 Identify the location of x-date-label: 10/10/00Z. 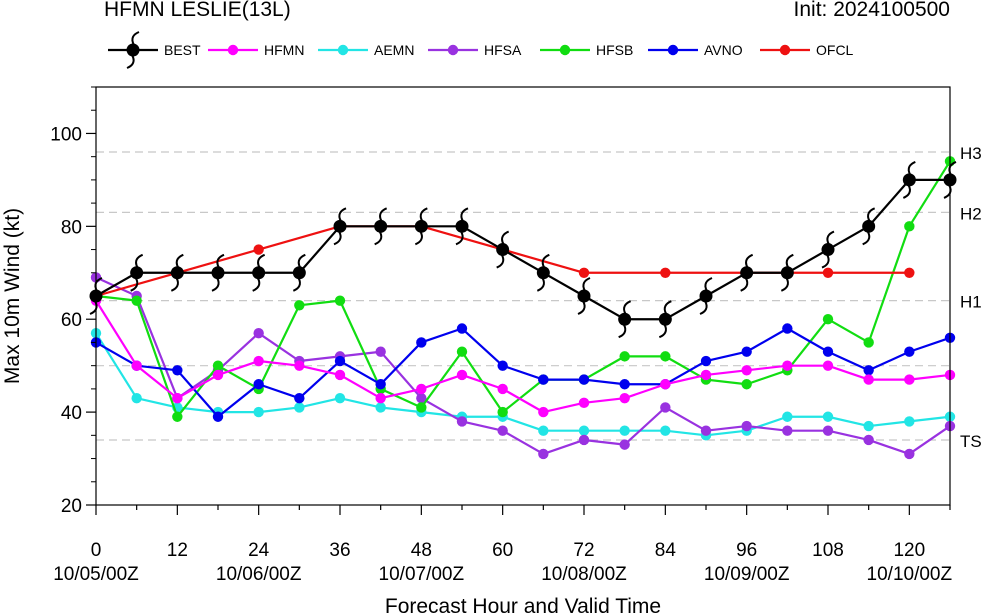
(910, 574).